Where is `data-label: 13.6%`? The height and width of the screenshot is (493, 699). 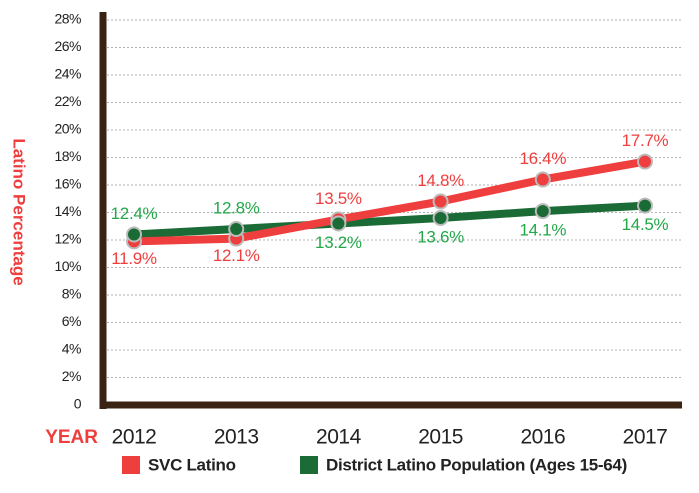 data-label: 13.6% is located at coordinates (440, 236).